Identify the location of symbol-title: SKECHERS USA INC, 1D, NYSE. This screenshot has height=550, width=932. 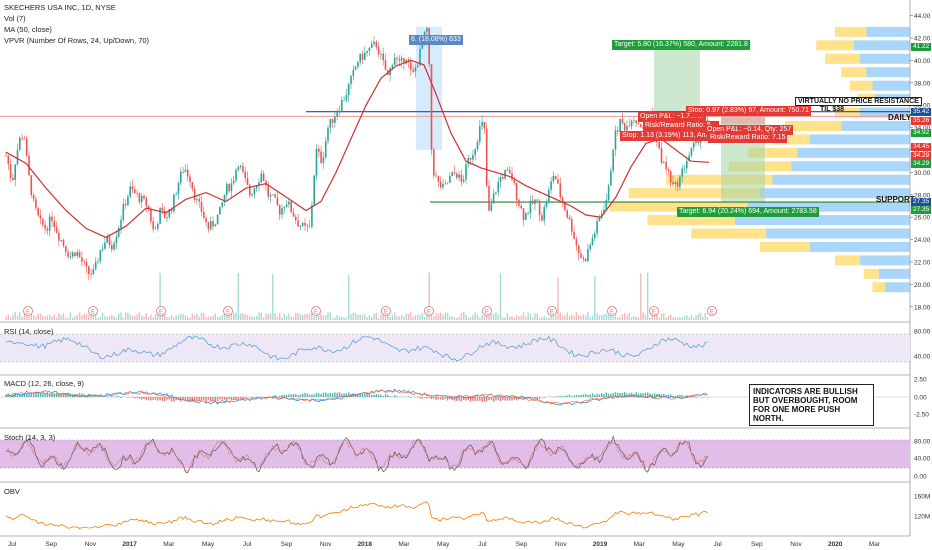
(60, 7).